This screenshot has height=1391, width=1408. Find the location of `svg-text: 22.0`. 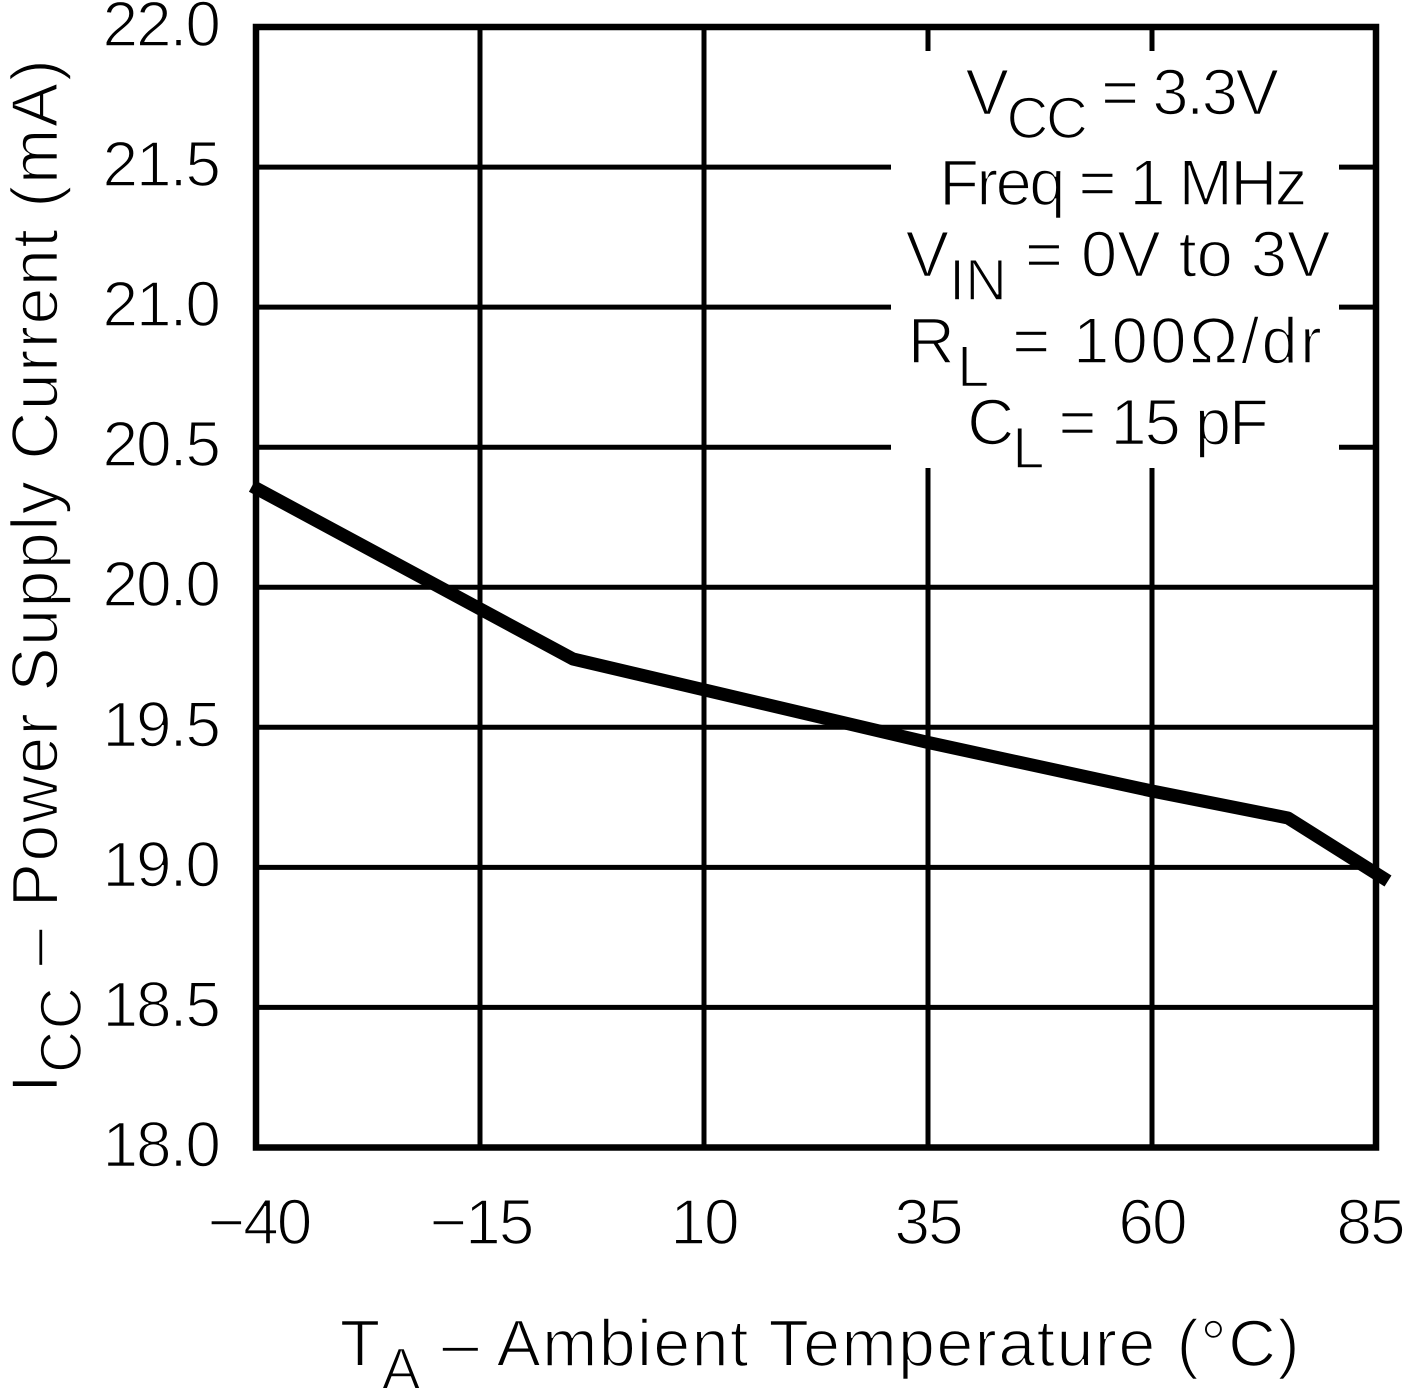

svg-text: 22.0 is located at coordinates (160, 30).